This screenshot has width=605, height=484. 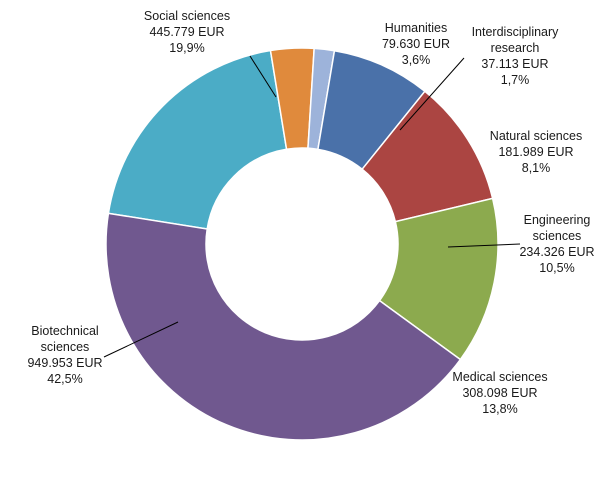 I want to click on data-label-line: 308.098 EUR, so click(x=499, y=393).